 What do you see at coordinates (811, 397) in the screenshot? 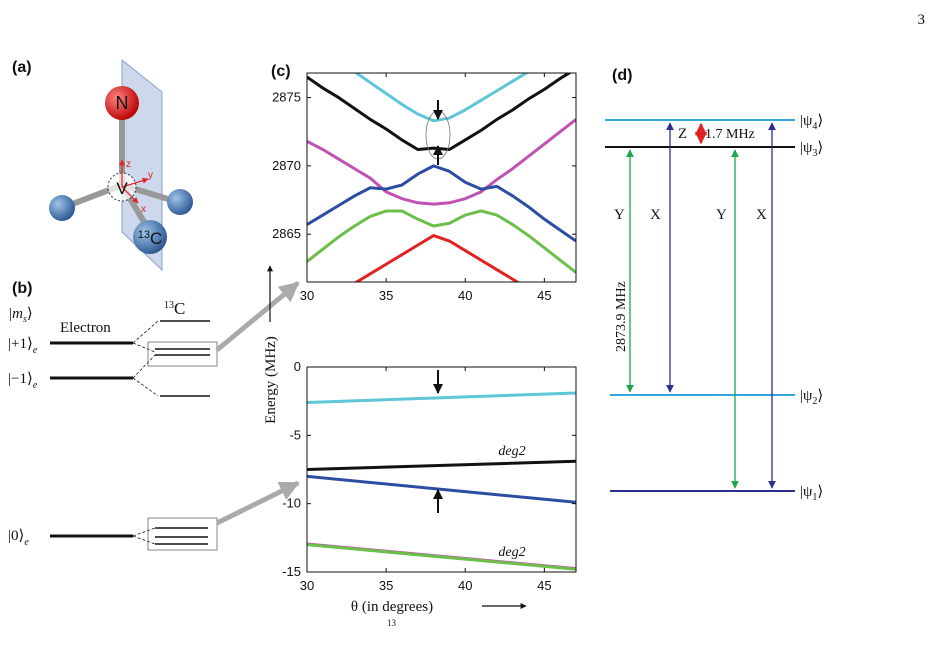
I see `level-label: |ψ2⟩` at bounding box center [811, 397].